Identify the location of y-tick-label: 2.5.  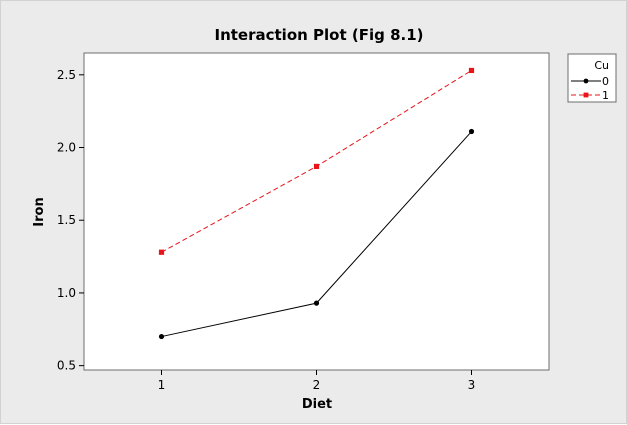
(66, 75).